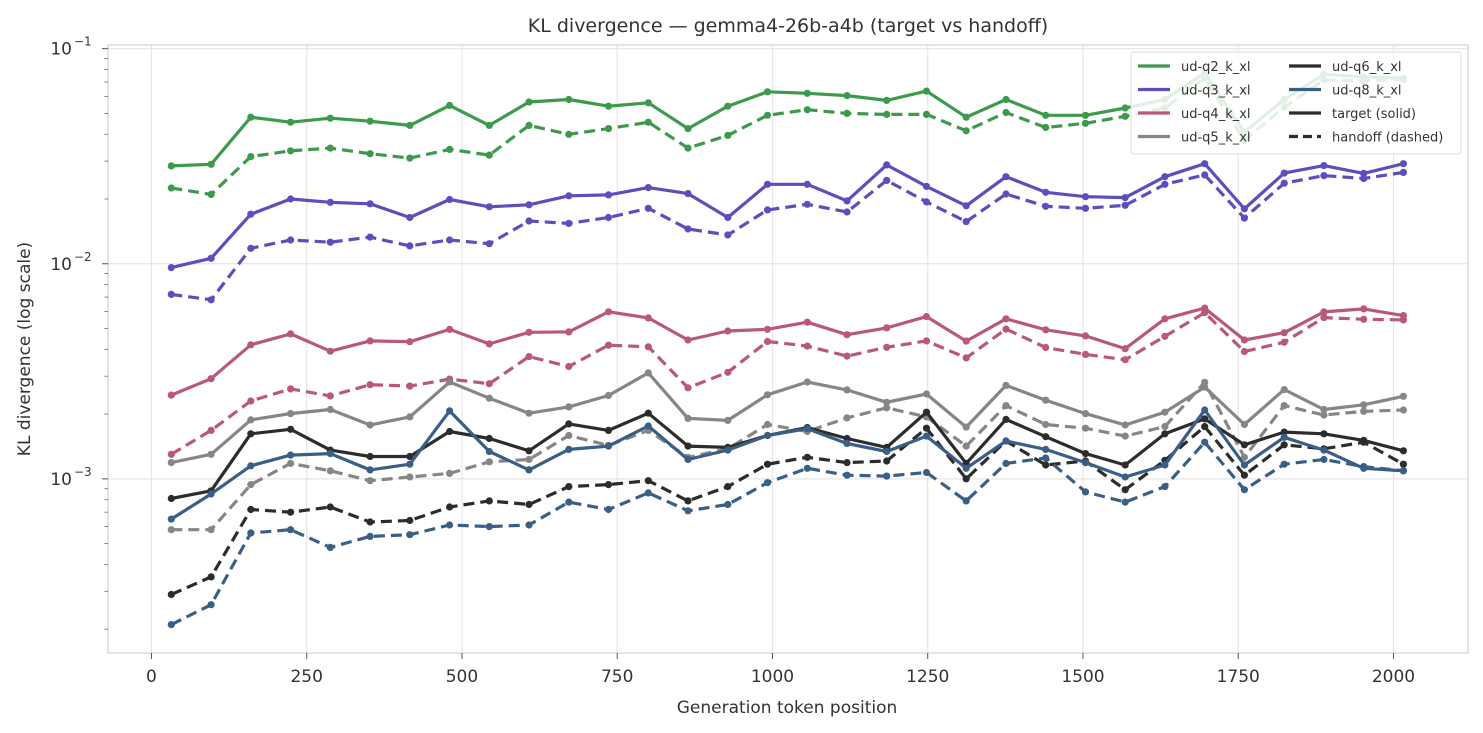 This screenshot has height=733, width=1483. What do you see at coordinates (25, 349) in the screenshot?
I see `y-axis-label: KL divergence (log scale)` at bounding box center [25, 349].